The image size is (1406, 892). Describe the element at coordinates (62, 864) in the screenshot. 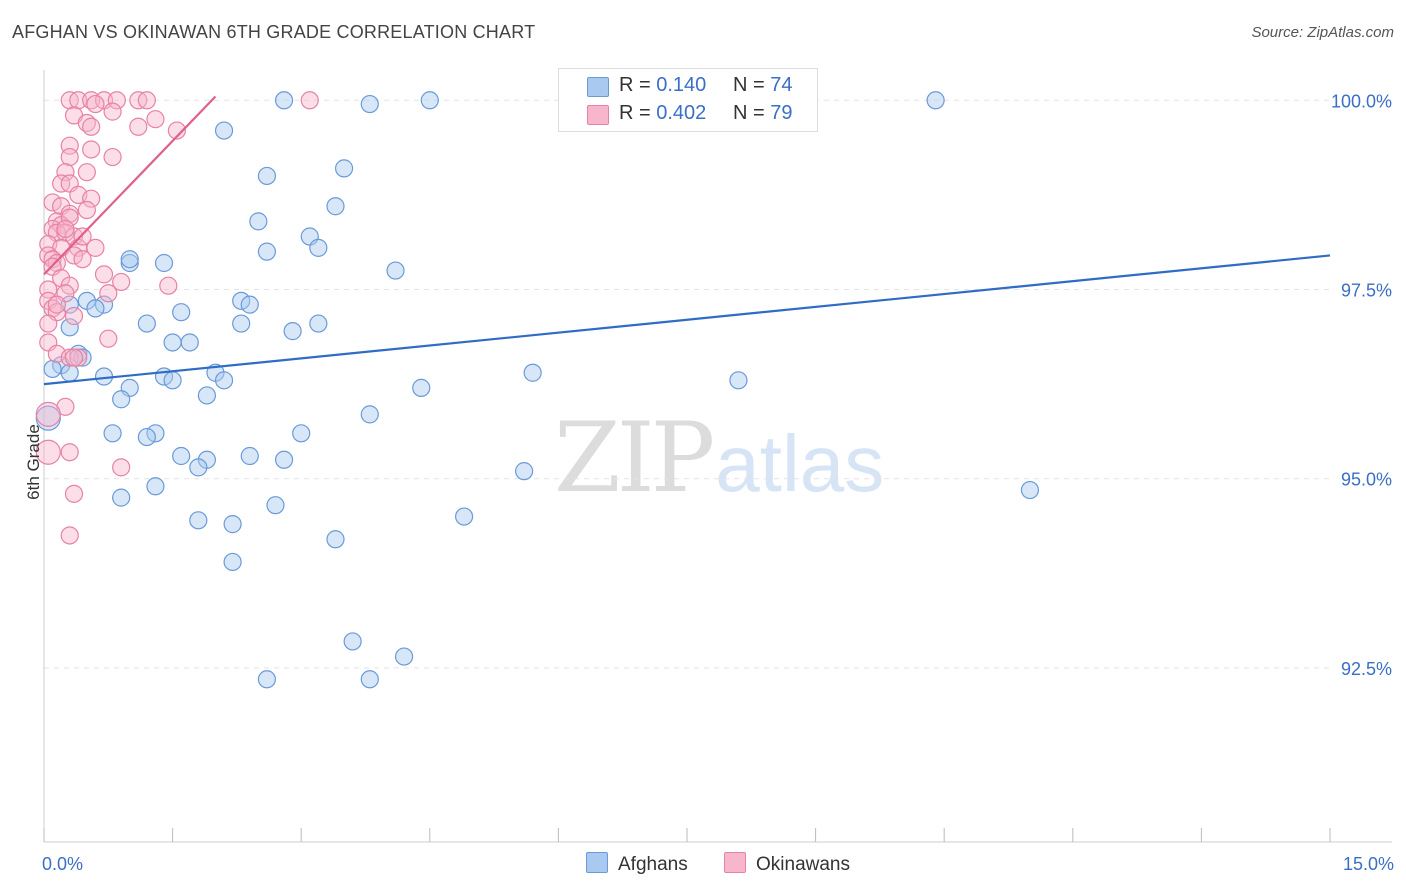

I see `x-tick-label-0: 0.0%` at that location.